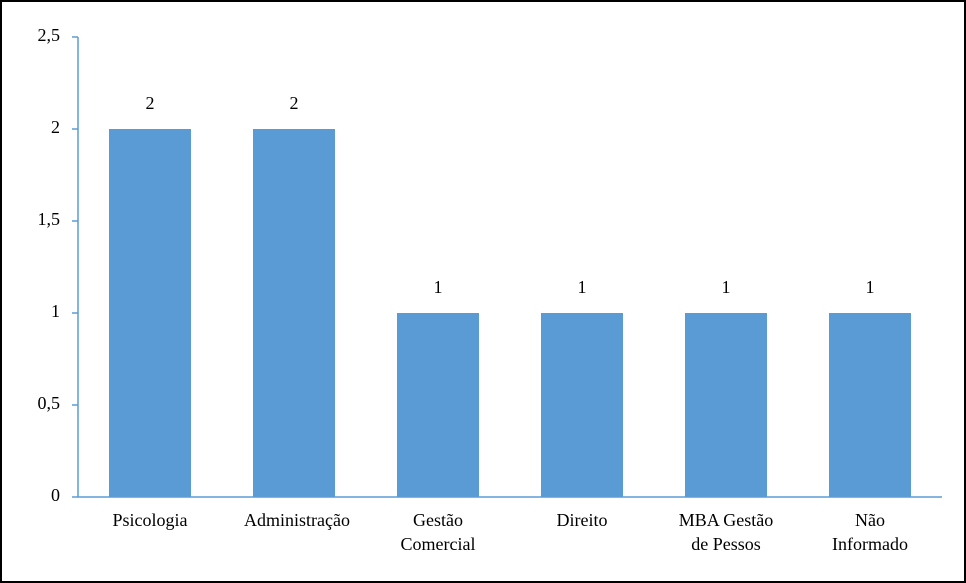 The width and height of the screenshot is (966, 583). I want to click on x-tick-label: Não Informado, so click(870, 532).